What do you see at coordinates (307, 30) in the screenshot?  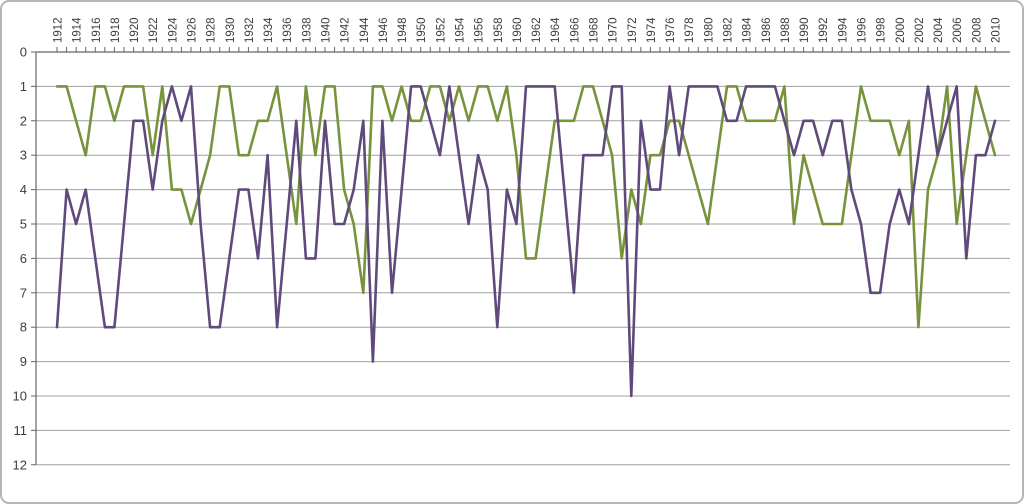 I see `x-tick-label: 1938` at bounding box center [307, 30].